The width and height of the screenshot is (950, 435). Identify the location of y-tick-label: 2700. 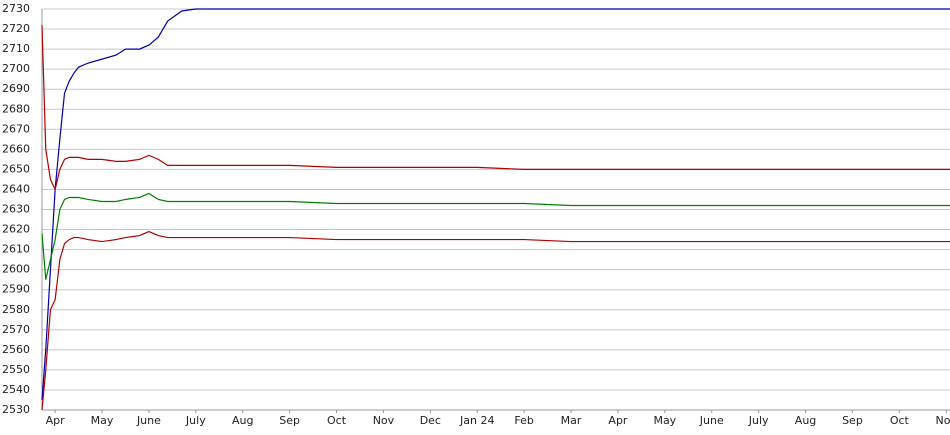
(16, 68).